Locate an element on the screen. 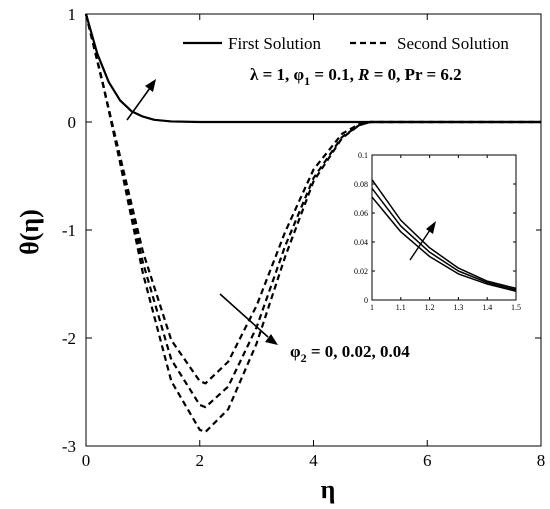 This screenshot has width=550, height=509. inset-y-tick-label-5: 0 is located at coordinates (366, 300).